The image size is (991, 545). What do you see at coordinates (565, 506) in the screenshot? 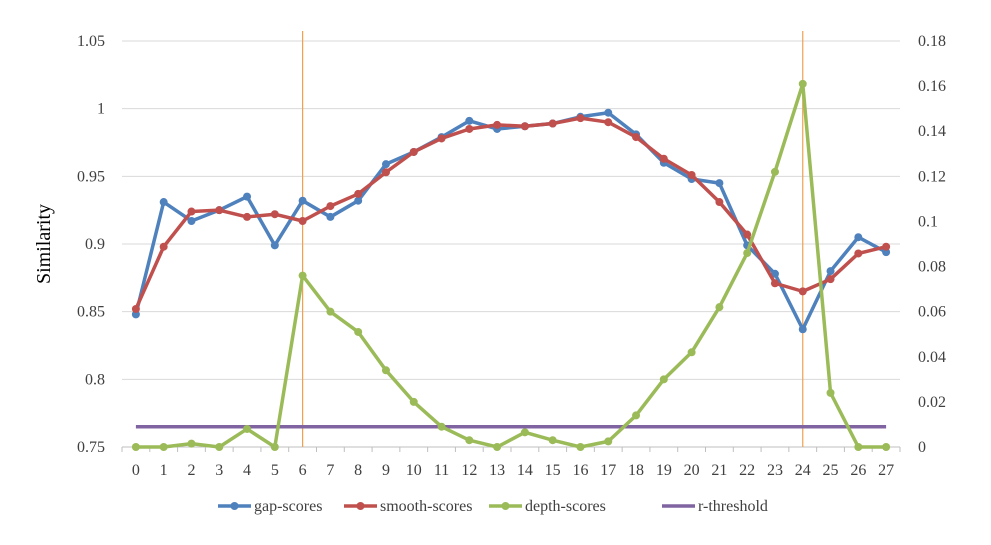
I see `legend-label: depth-scores` at bounding box center [565, 506].